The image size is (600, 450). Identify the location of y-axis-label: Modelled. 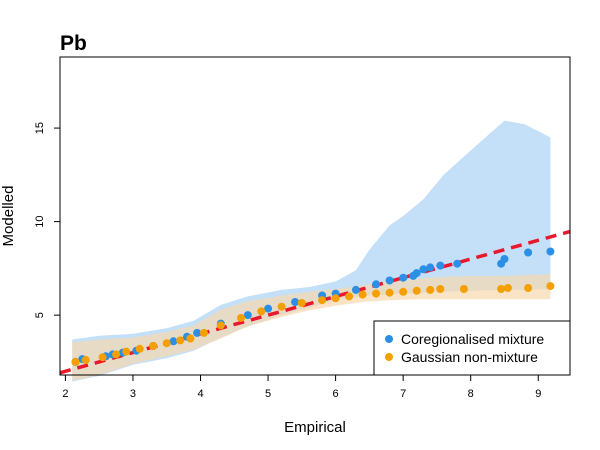
(8, 216).